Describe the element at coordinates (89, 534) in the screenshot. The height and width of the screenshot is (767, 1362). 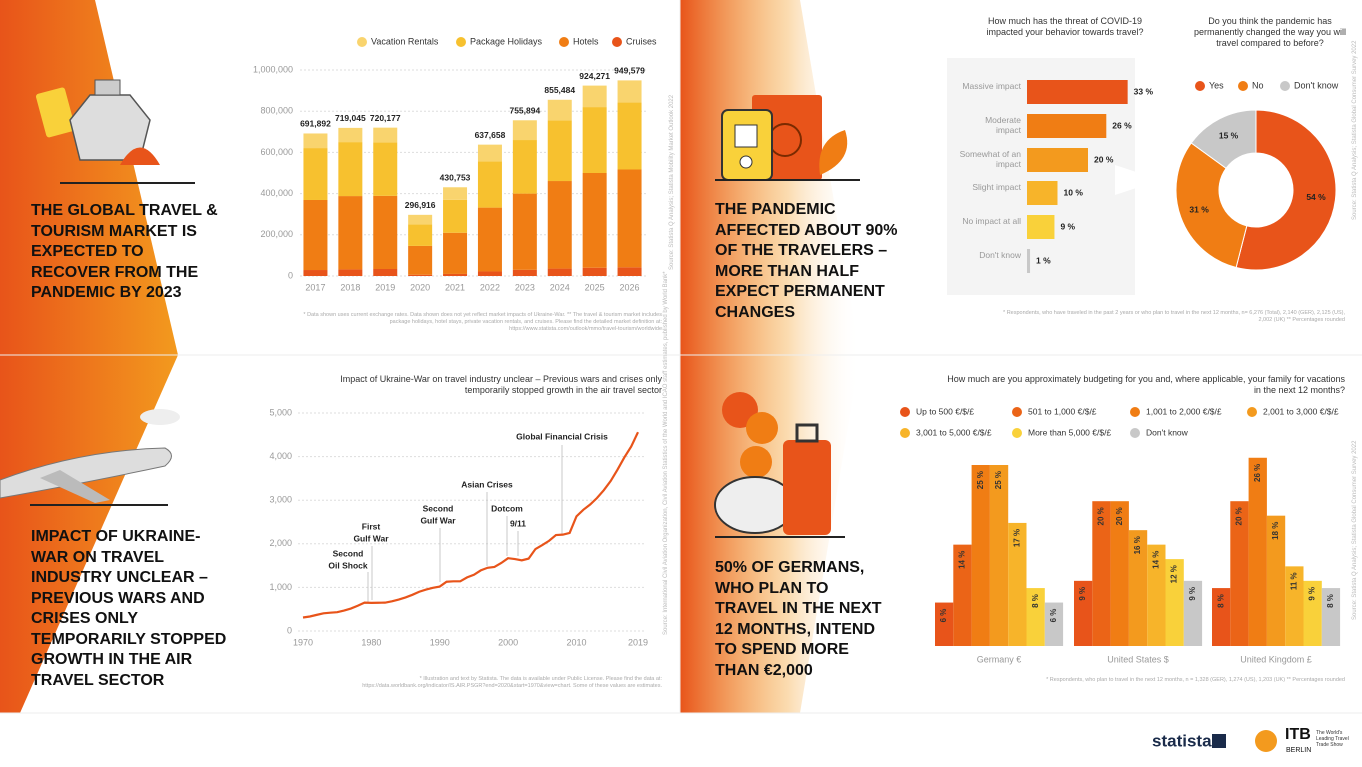
I see `panel-arrow` at that location.